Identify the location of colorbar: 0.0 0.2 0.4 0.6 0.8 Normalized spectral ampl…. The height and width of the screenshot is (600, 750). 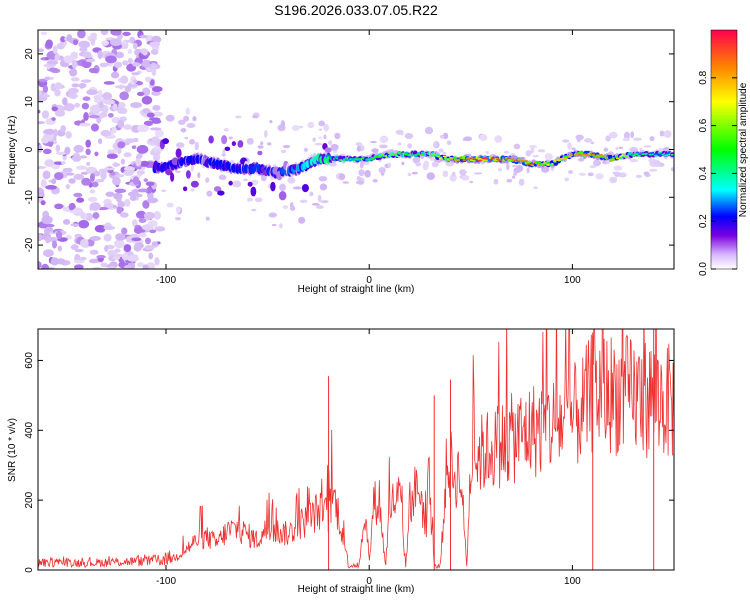
(723, 152).